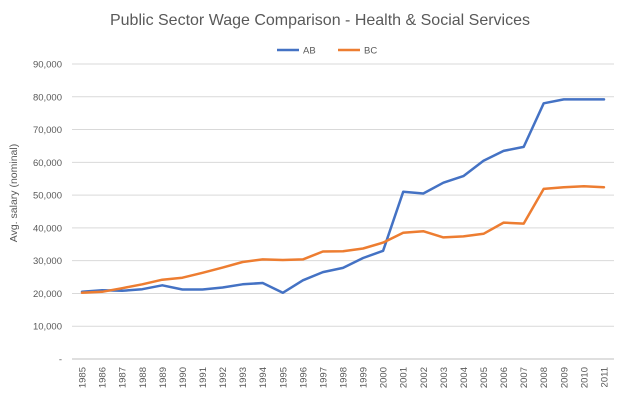 Image resolution: width=620 pixels, height=404 pixels. I want to click on x-tick-label: 2008, so click(544, 377).